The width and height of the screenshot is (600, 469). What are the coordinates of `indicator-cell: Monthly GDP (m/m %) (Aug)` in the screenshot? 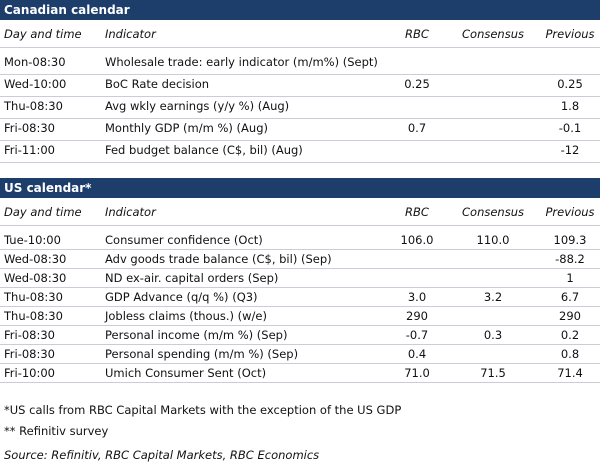 It's located at (186, 128).